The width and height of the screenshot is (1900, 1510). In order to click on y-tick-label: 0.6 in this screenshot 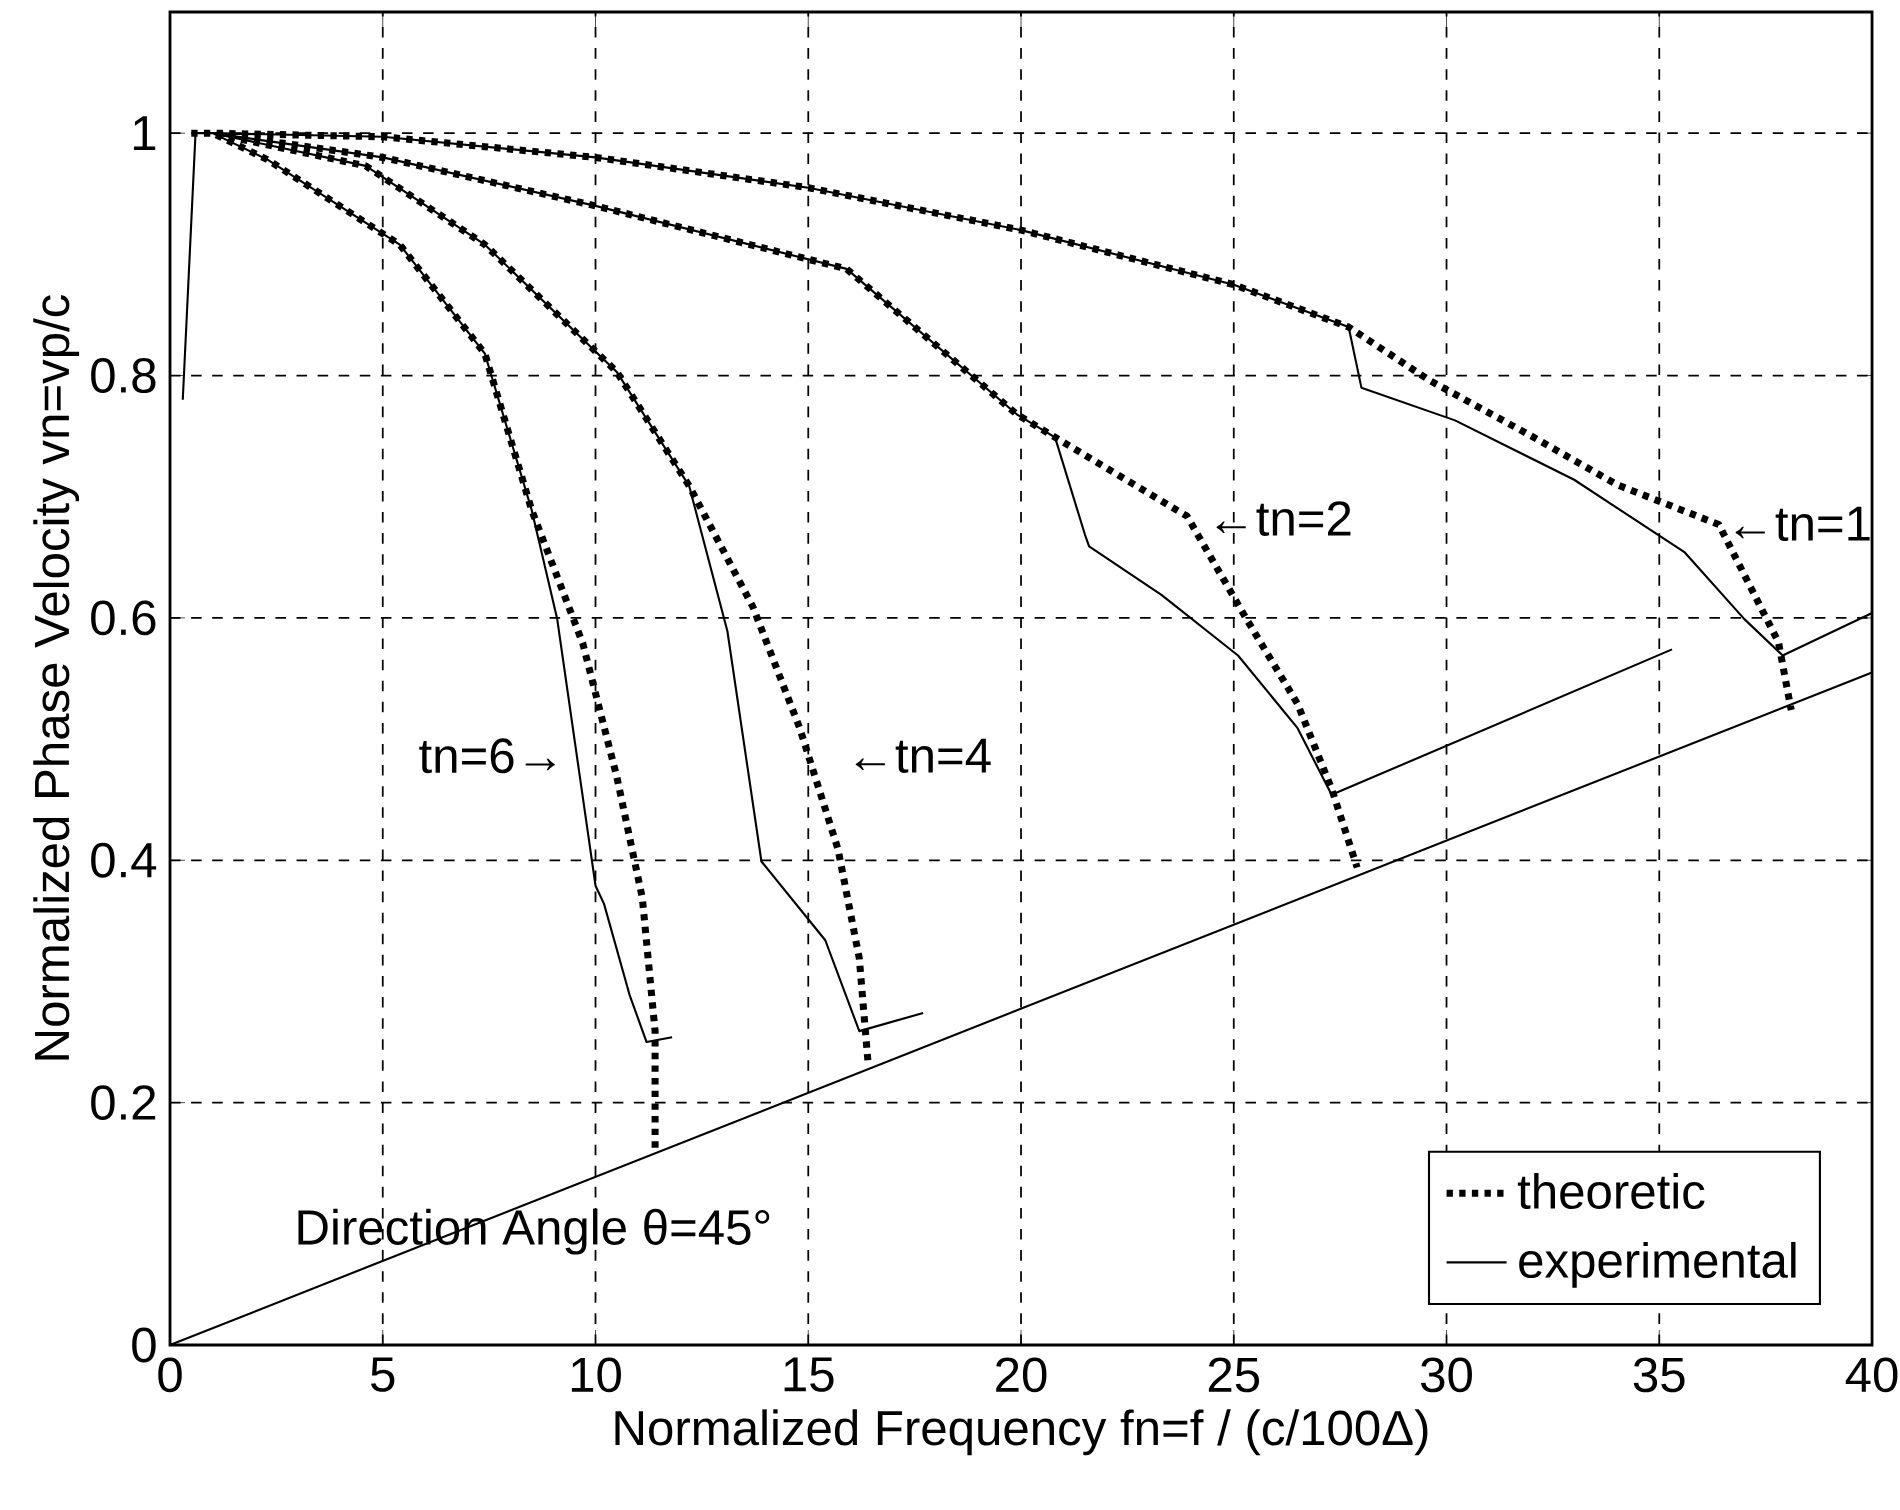, I will do `click(123, 618)`.